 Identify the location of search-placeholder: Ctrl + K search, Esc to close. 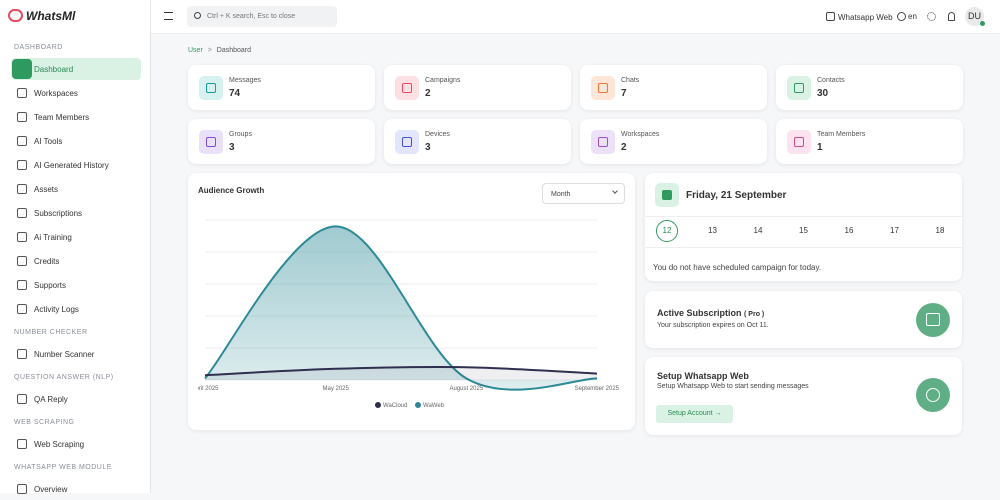
(251, 16).